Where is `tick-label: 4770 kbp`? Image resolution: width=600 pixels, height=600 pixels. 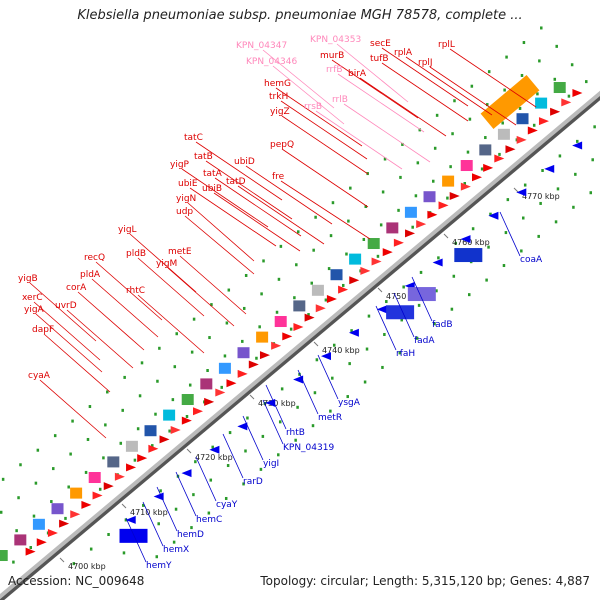
tick-label: 4770 kbp is located at coordinates (541, 196).